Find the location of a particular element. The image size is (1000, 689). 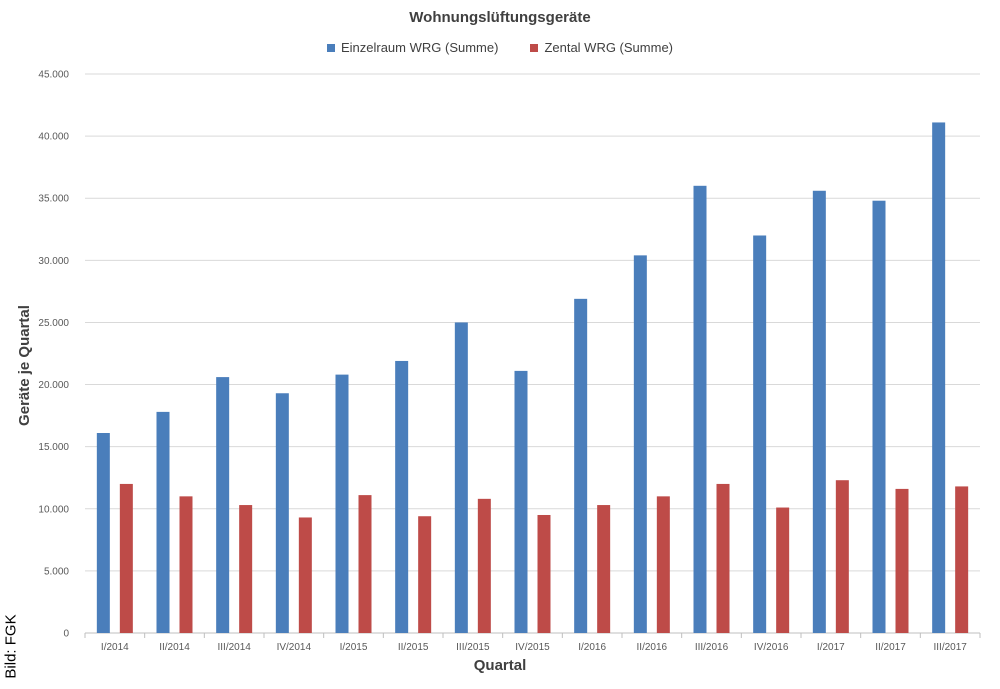

x-tick-label: II/2014 is located at coordinates (174, 647).